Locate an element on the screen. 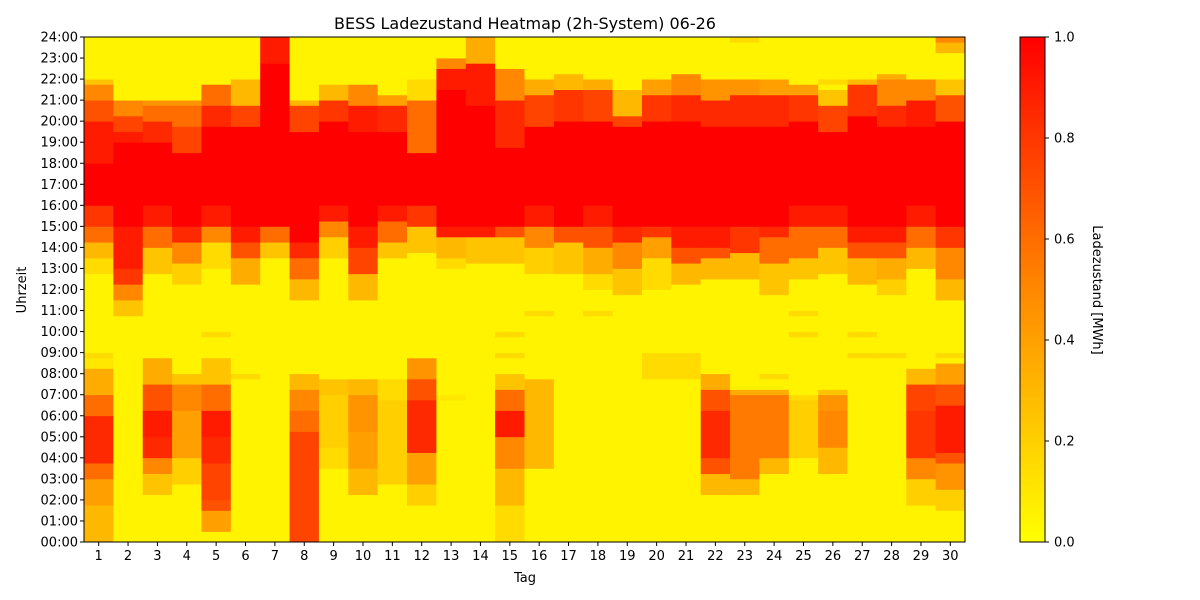 Image resolution: width=1200 pixels, height=600 pixels. y-tick-label: 23:00 is located at coordinates (59, 59).